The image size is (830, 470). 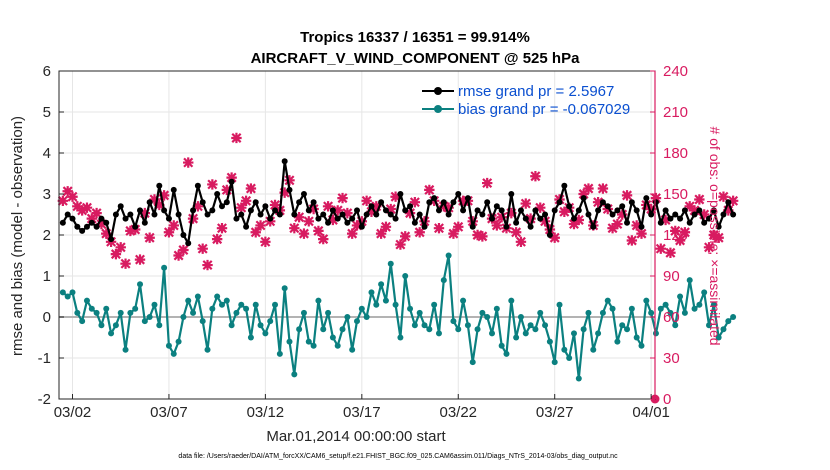 What do you see at coordinates (44, 358) in the screenshot?
I see `left-tick-label: -1` at bounding box center [44, 358].